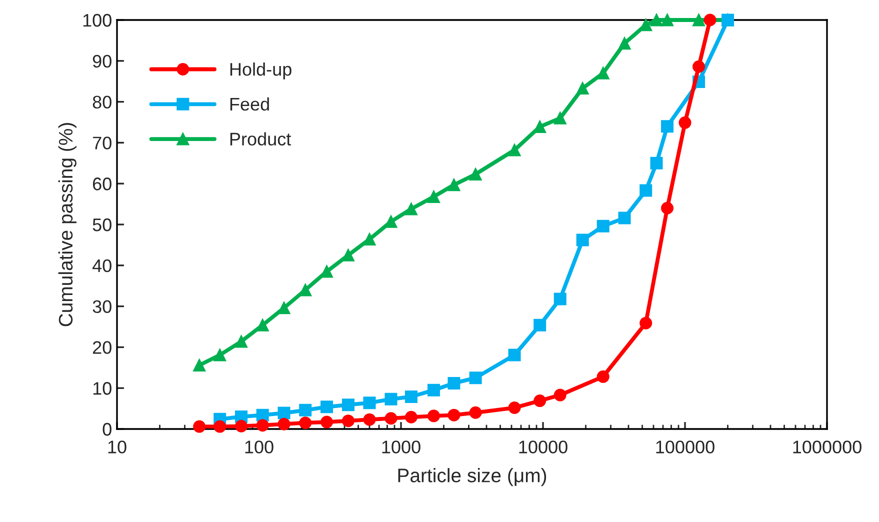 This screenshot has width=879, height=522. Describe the element at coordinates (261, 139) in the screenshot. I see `legend-label: Product` at that location.